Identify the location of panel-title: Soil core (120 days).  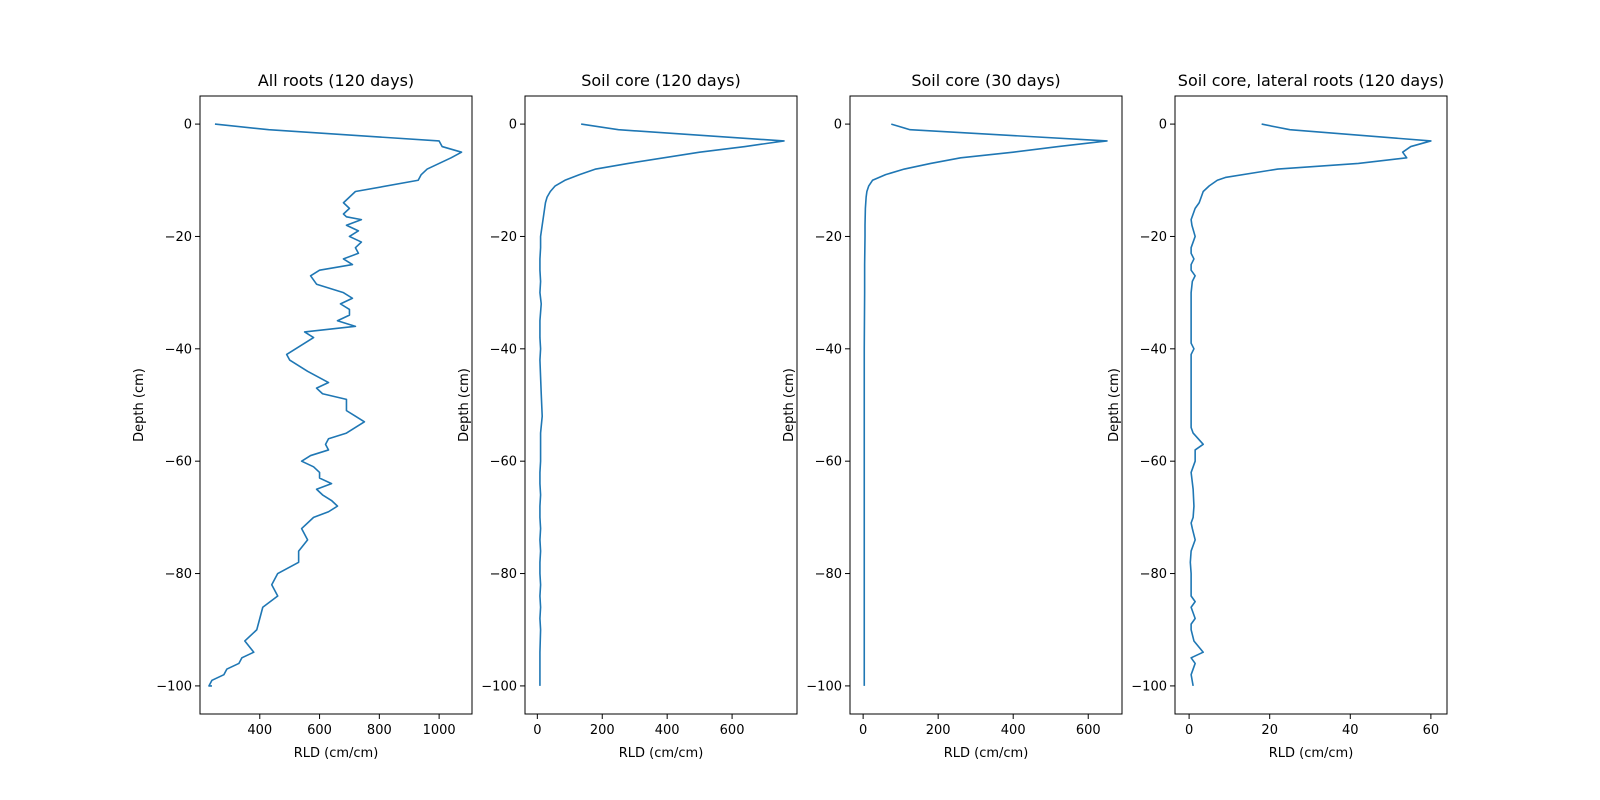
(661, 80).